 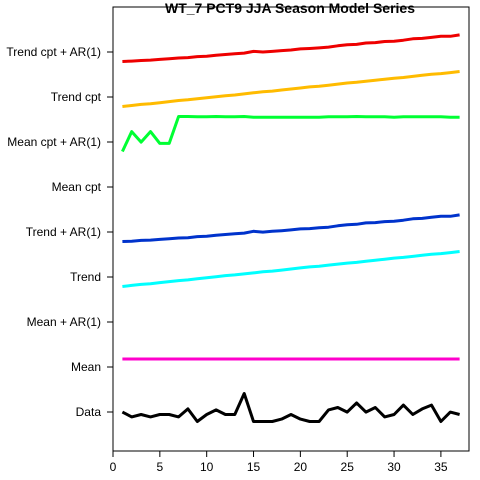 What do you see at coordinates (254, 467) in the screenshot?
I see `x-tick-label-15: 15` at bounding box center [254, 467].